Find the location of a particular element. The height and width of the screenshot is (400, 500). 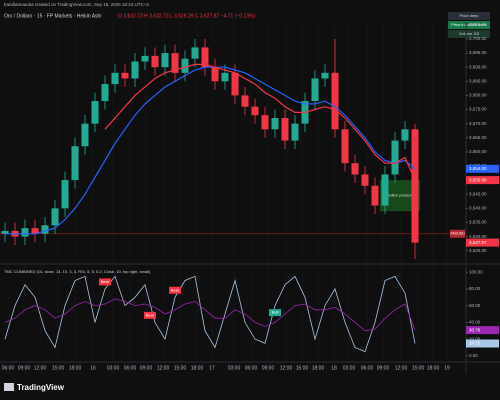

status-text: Volume 3/3 is located at coordinates (469, 33).